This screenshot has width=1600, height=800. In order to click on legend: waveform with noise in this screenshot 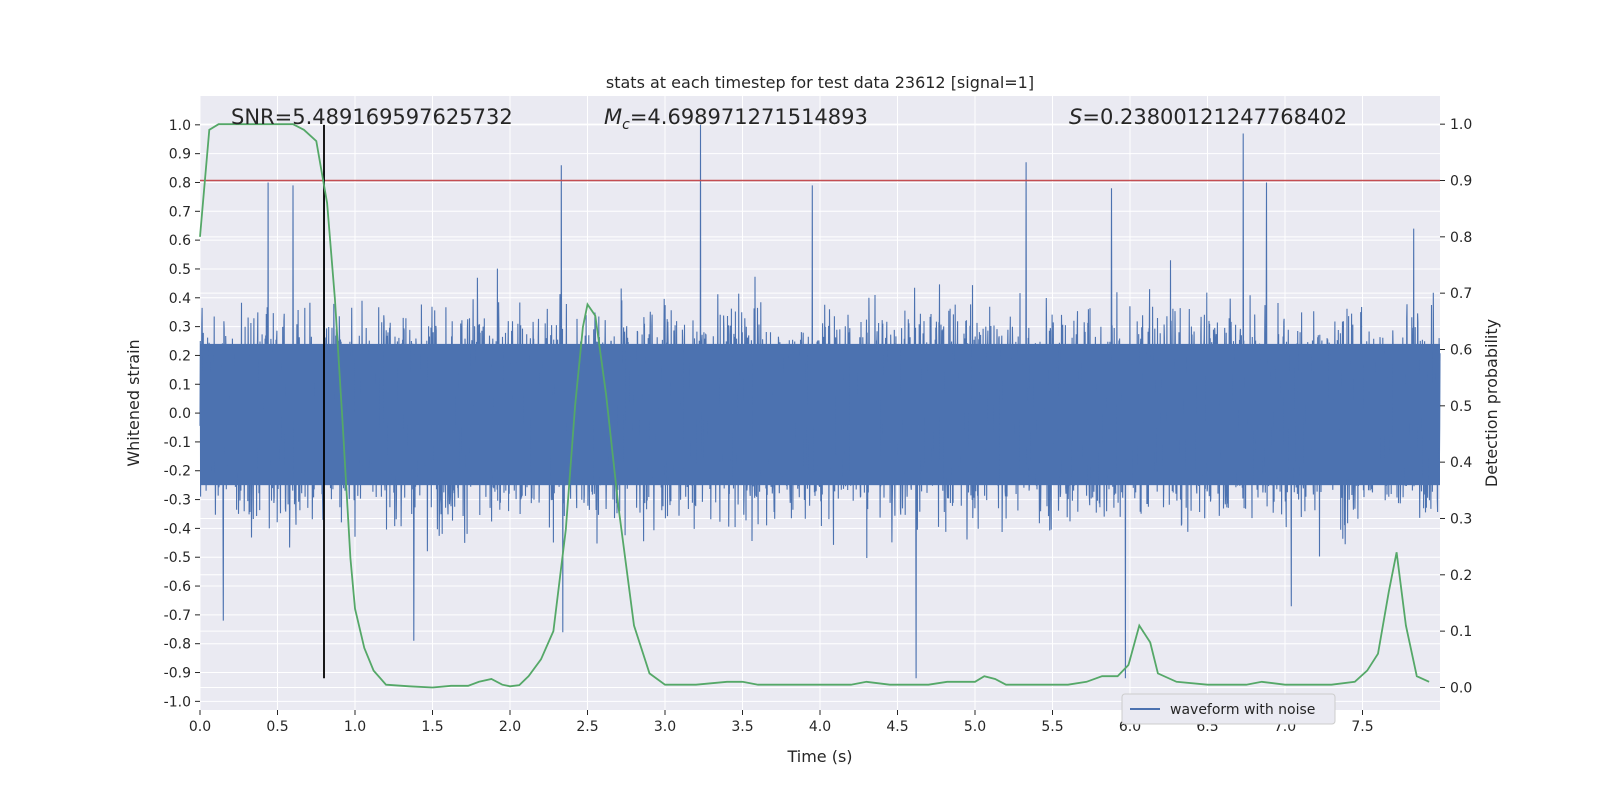, I will do `click(1228, 709)`.